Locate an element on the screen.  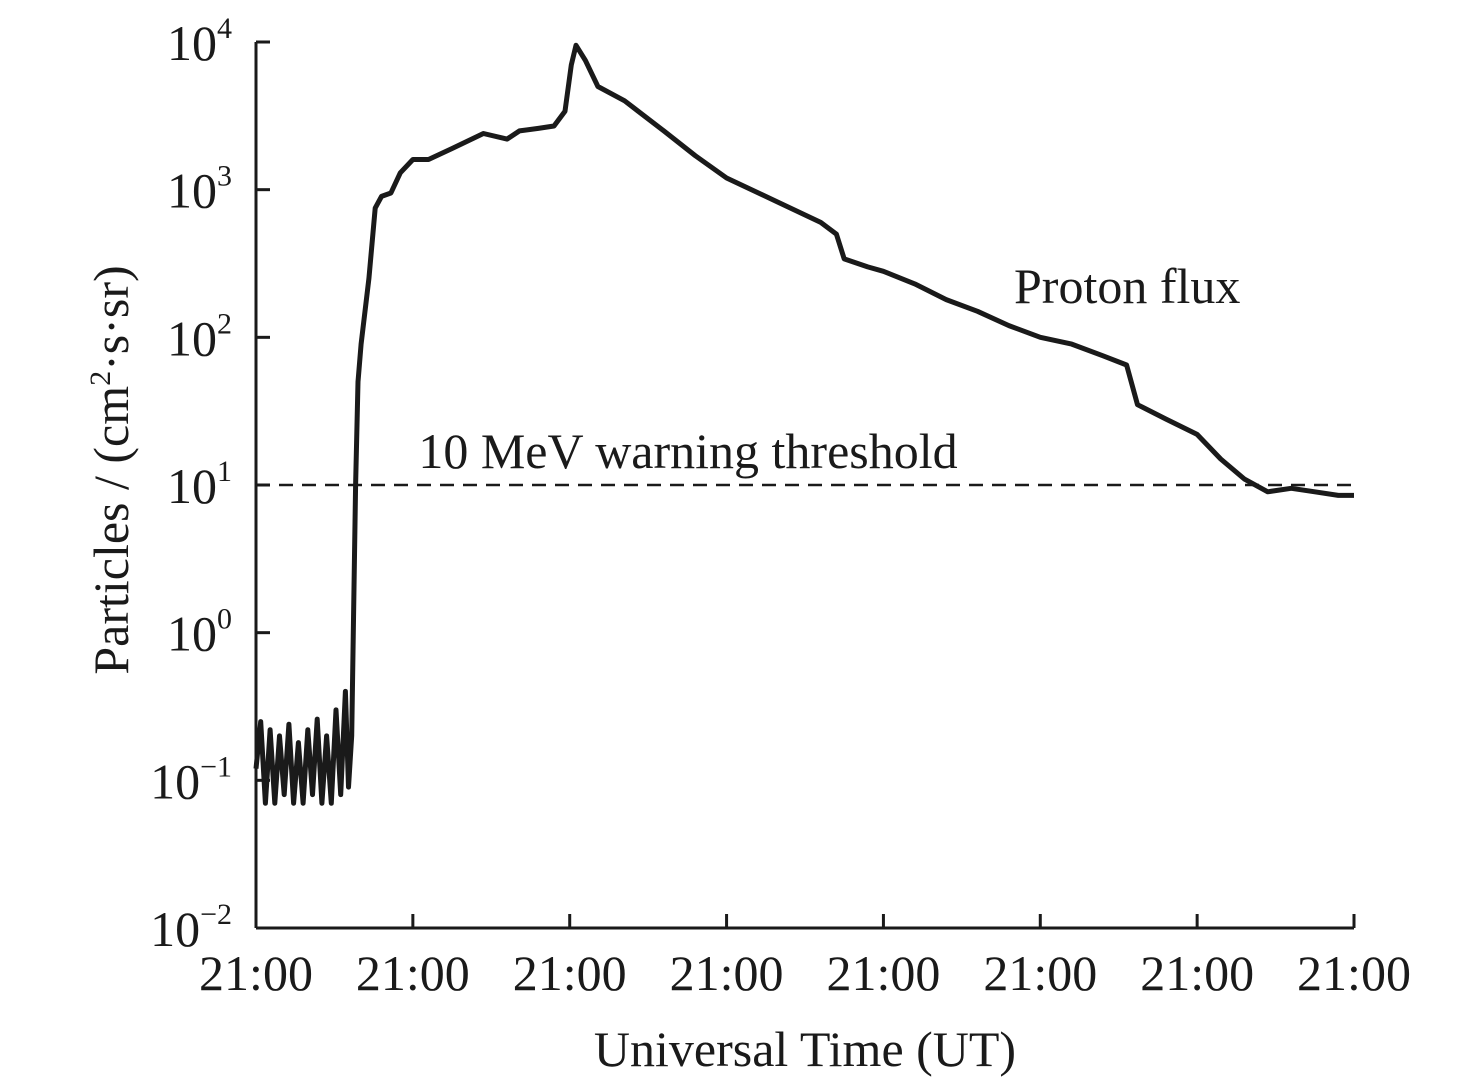
y-tick-label: 10⁴ is located at coordinates (199, 41).